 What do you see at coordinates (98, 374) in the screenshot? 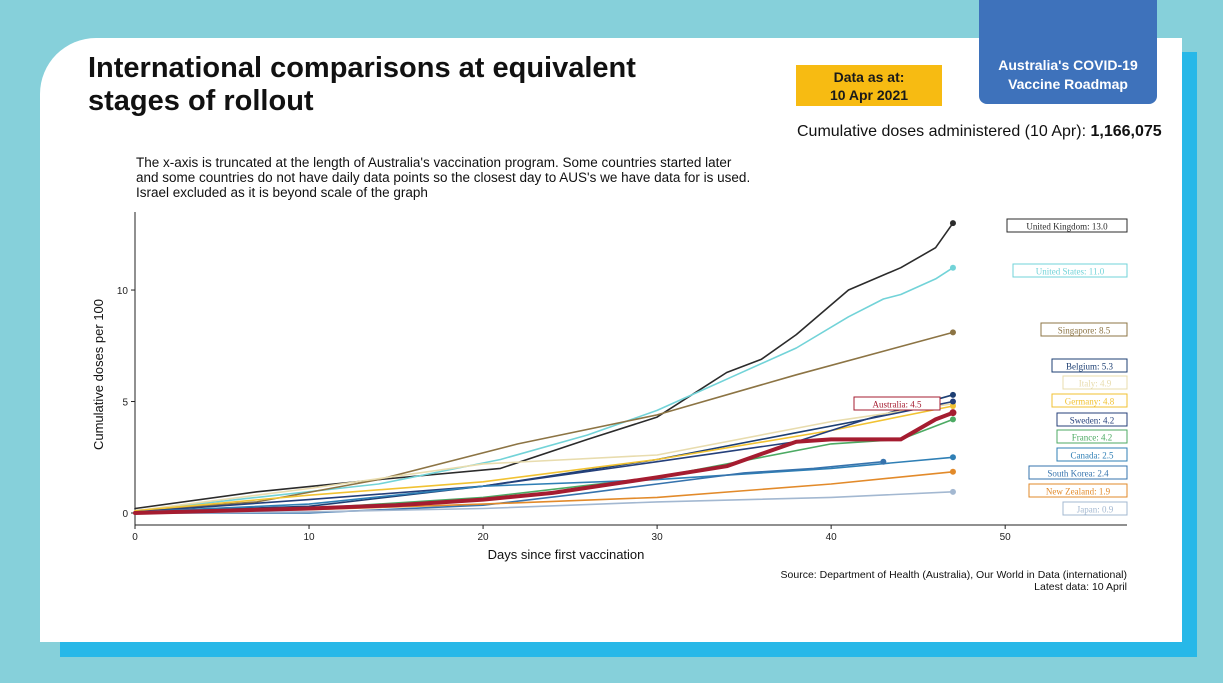
I see `y-axis-label: Cumulative doses per 100` at bounding box center [98, 374].